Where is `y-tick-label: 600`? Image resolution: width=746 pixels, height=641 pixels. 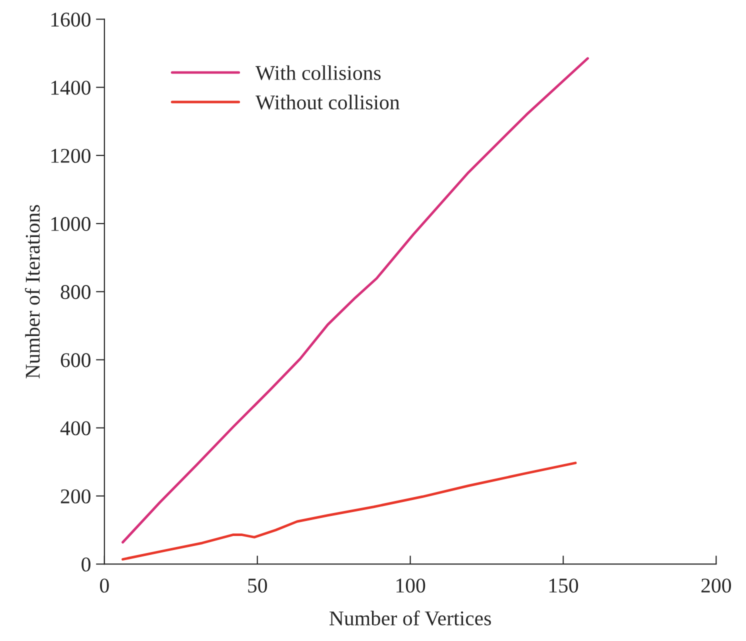 y-tick-label: 600 is located at coordinates (75, 360).